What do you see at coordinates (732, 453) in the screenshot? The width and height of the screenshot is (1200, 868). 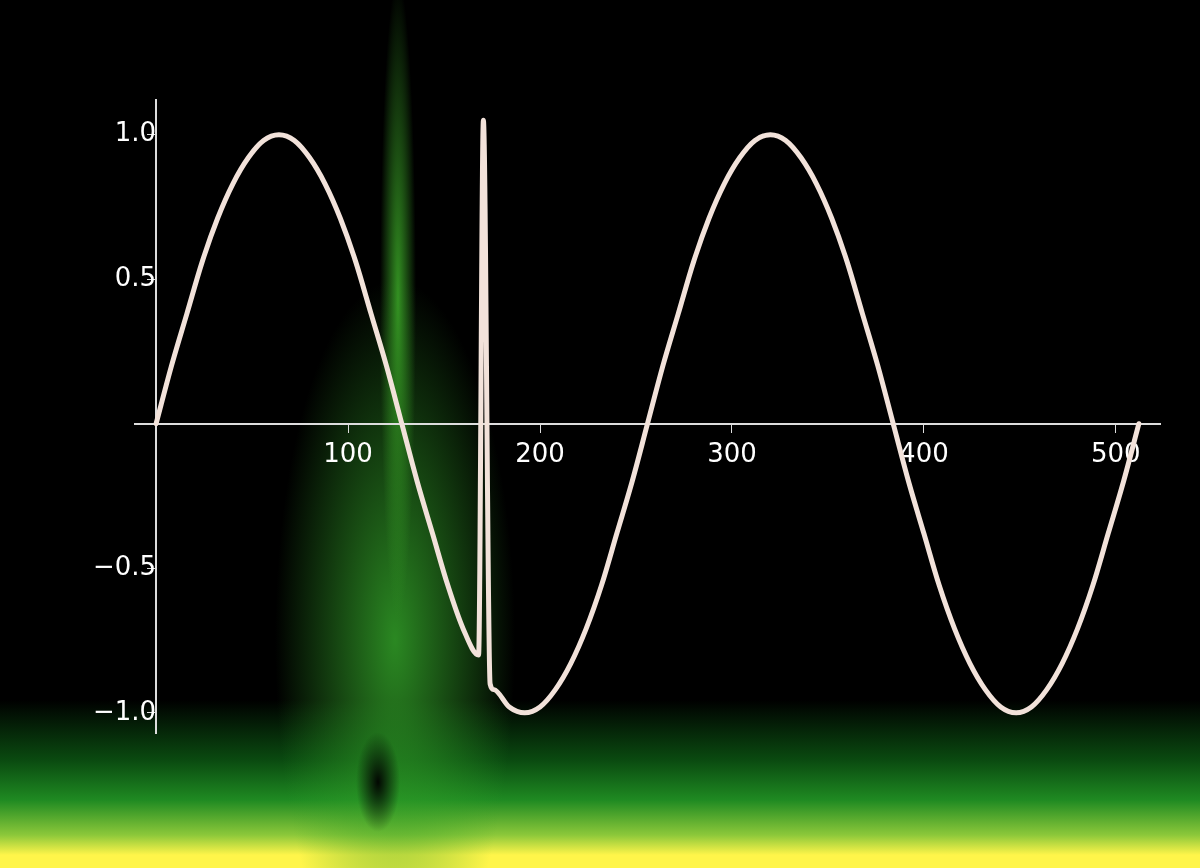 I see `x-tick-label: 300` at bounding box center [732, 453].